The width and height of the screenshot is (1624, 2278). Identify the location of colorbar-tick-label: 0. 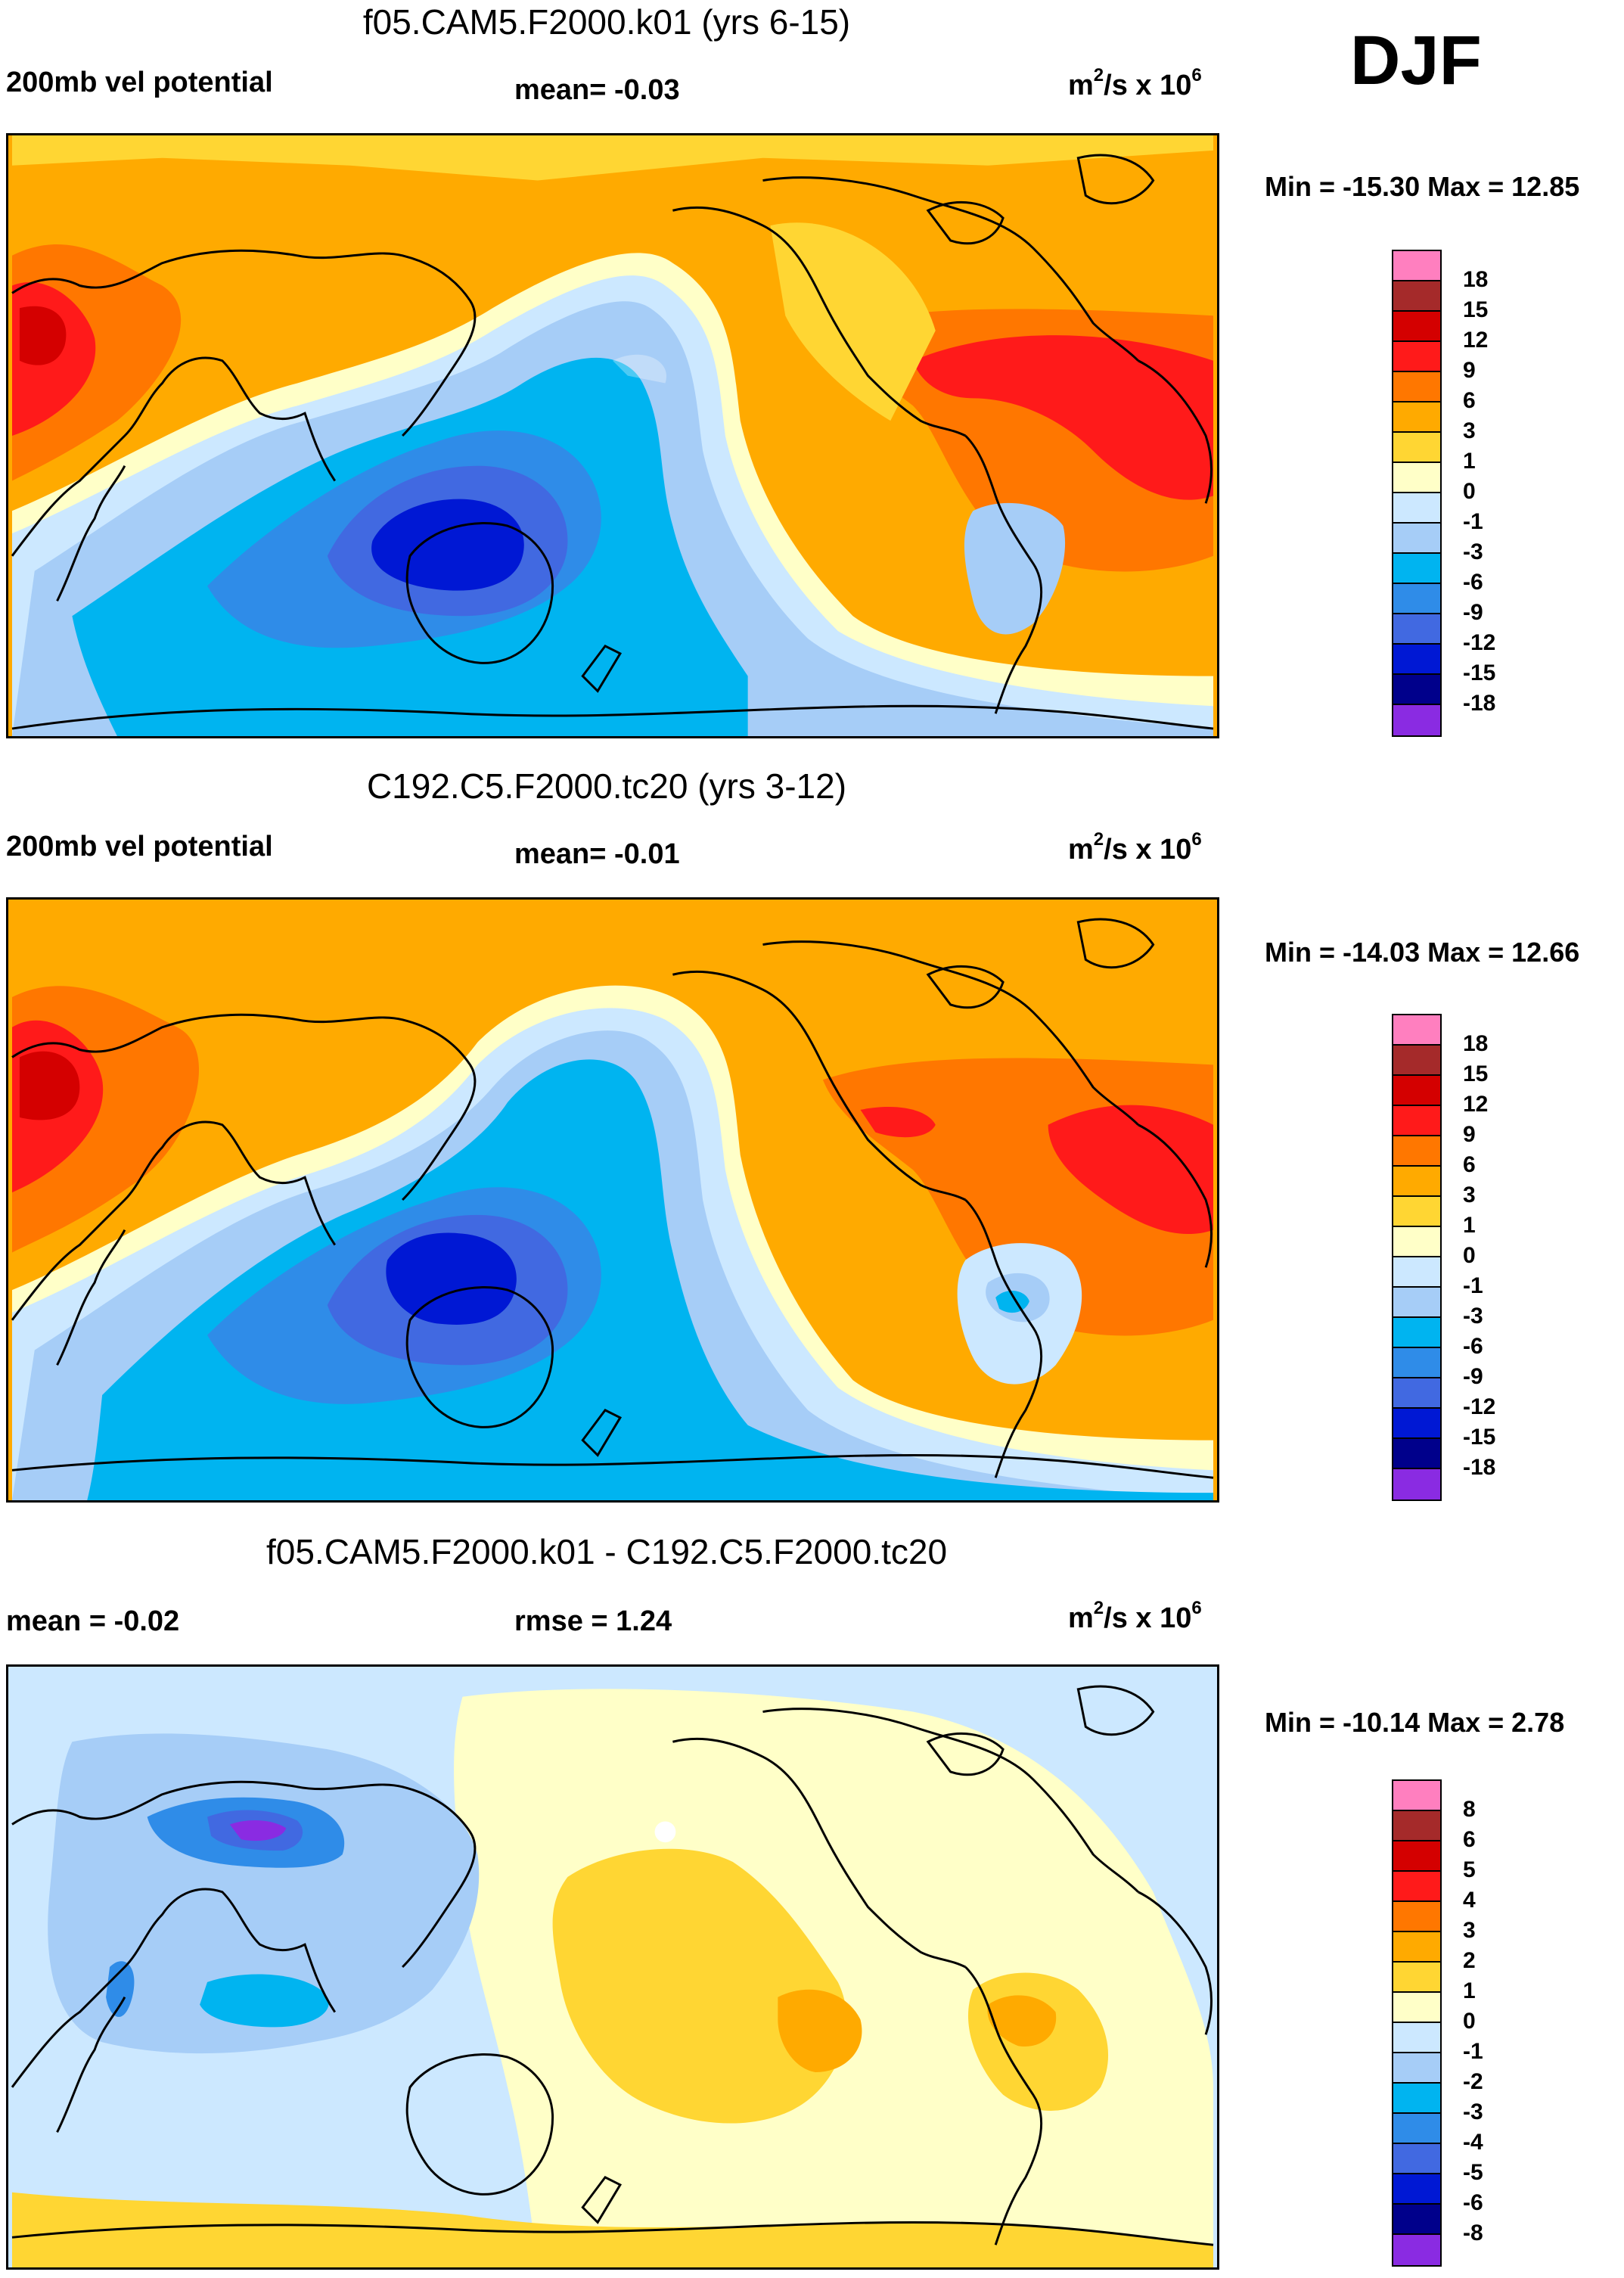
(1469, 2021).